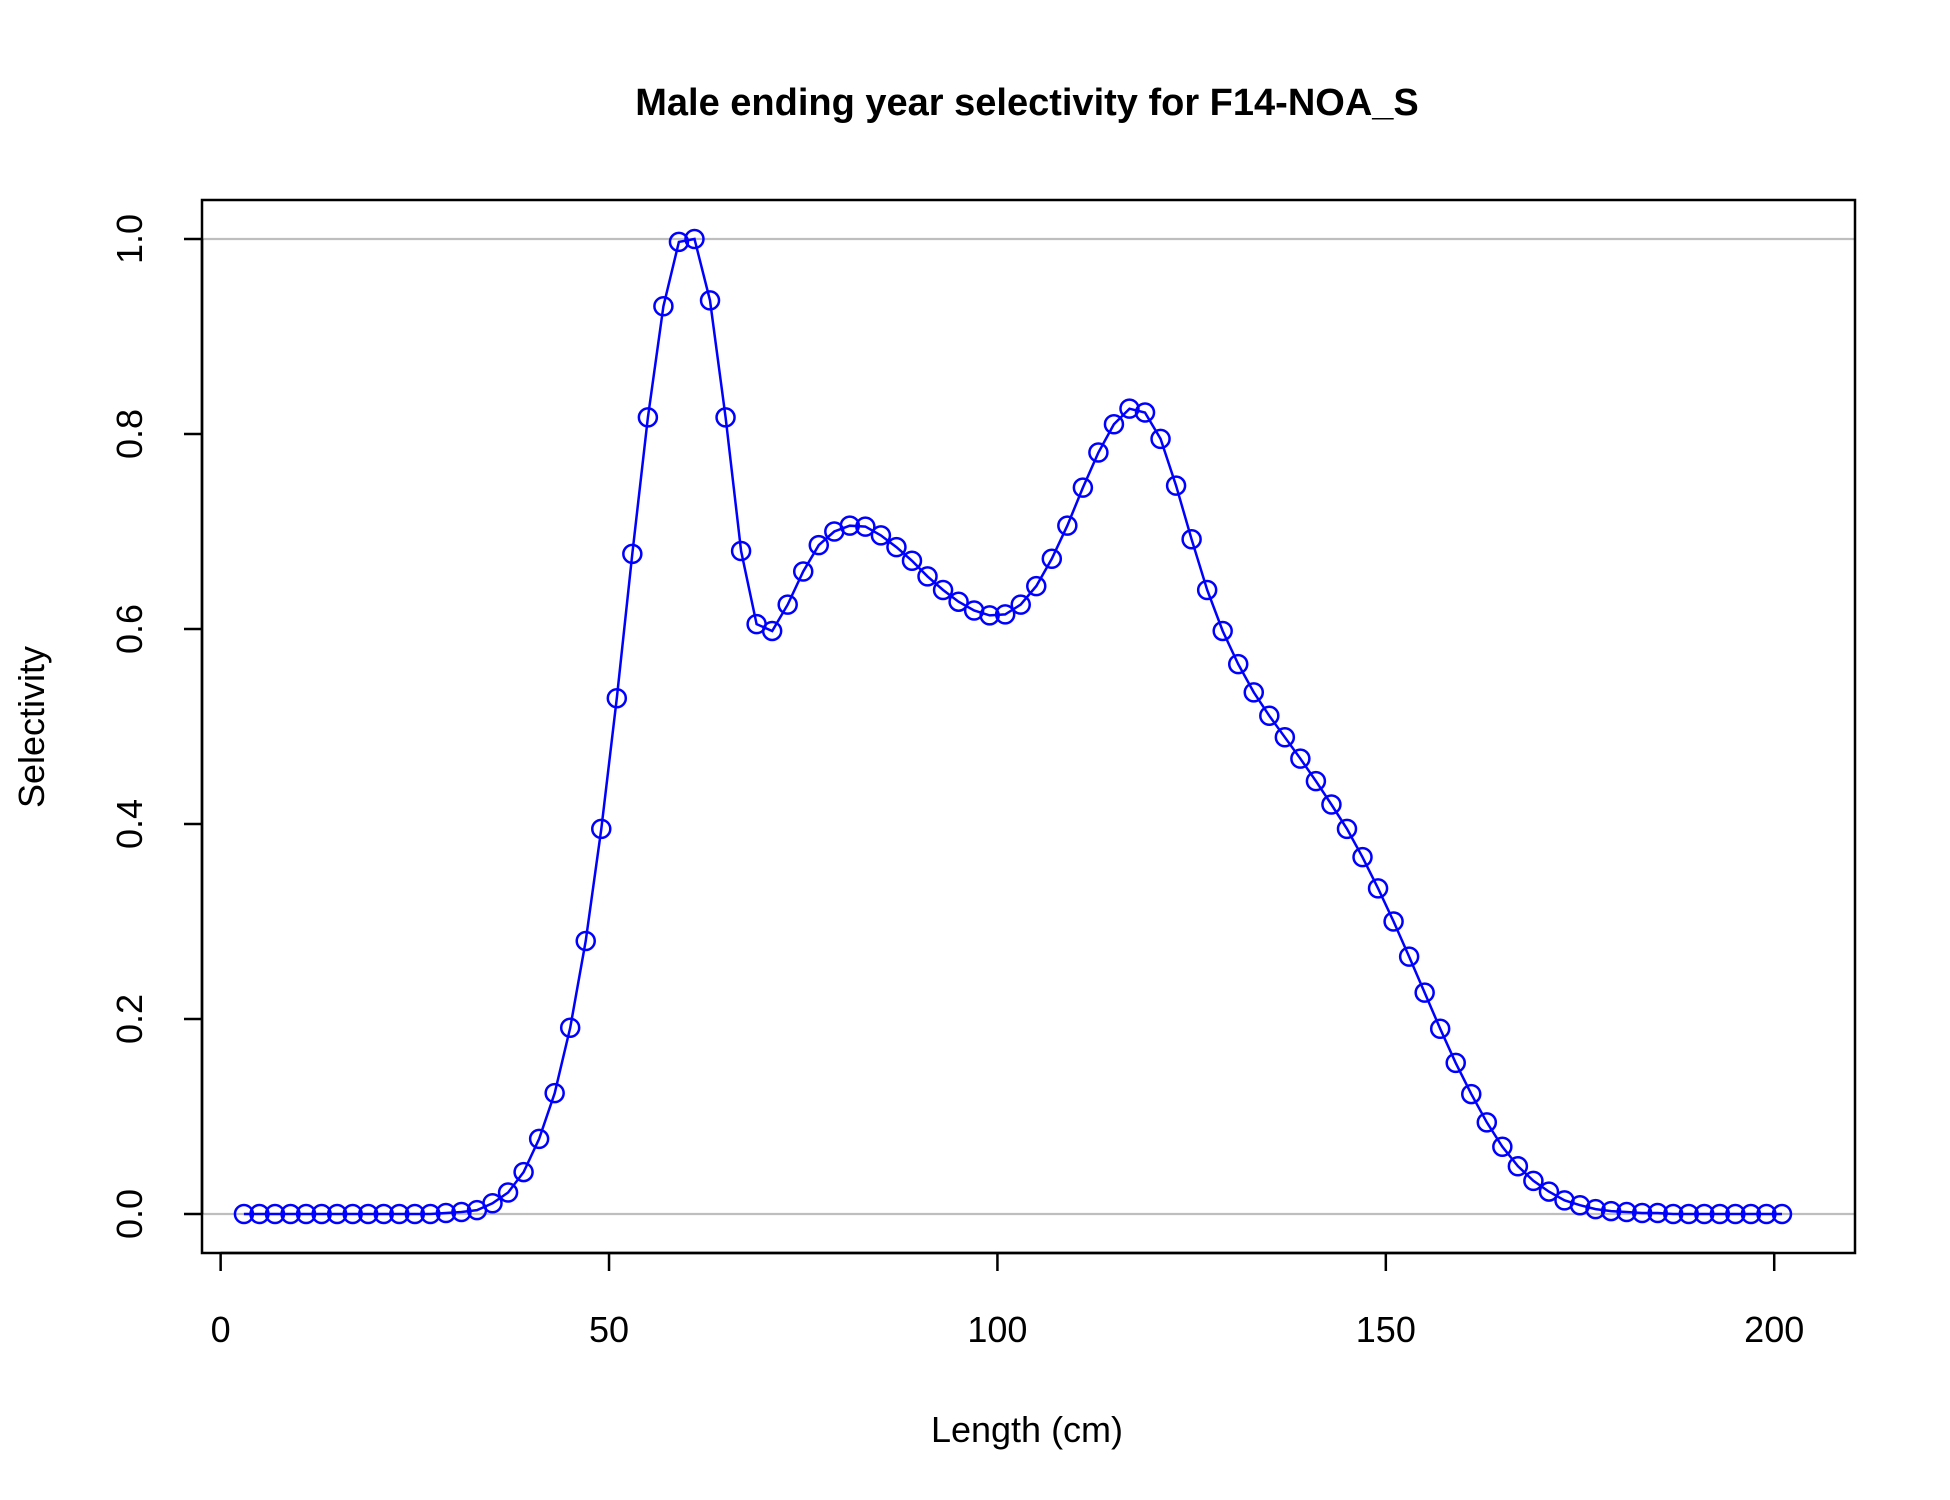  I want to click on x-tick-label: 50, so click(609, 1329).